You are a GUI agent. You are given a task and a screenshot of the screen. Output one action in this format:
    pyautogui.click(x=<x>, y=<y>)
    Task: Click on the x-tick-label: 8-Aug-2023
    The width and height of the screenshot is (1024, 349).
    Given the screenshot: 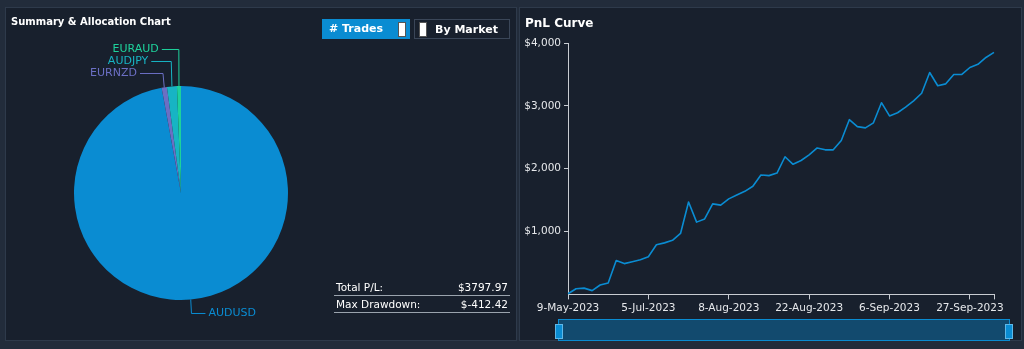 What is the action you would take?
    pyautogui.click(x=729, y=307)
    